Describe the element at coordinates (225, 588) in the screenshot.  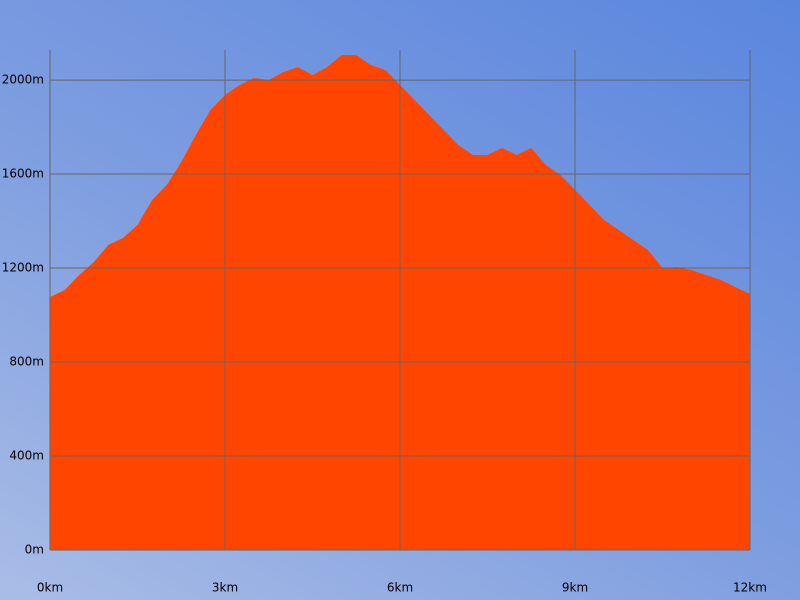
I see `x-tick-label: 3km` at that location.